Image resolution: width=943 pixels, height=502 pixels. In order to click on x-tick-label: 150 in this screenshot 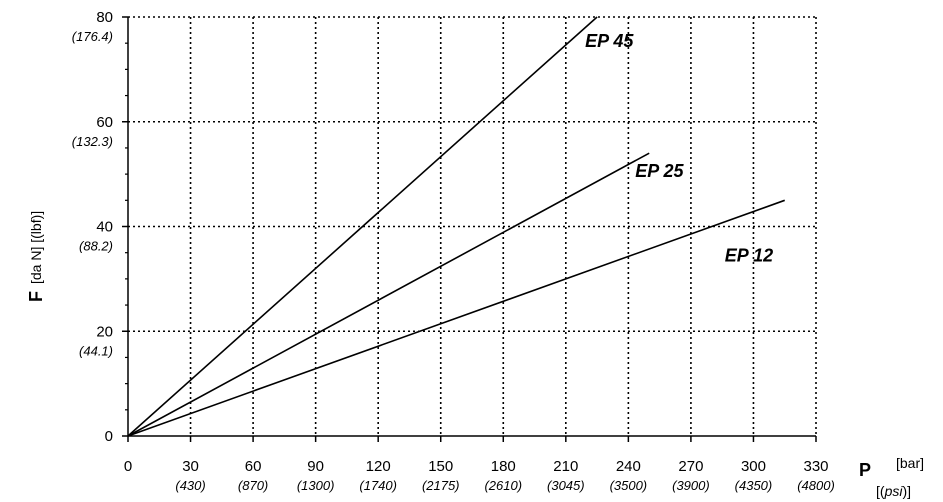, I will do `click(440, 466)`.